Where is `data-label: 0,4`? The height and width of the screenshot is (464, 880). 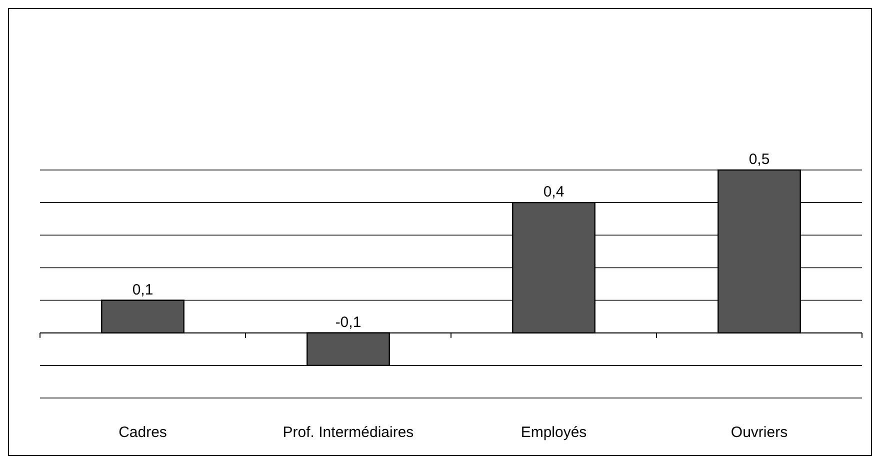
data-label: 0,4 is located at coordinates (553, 192).